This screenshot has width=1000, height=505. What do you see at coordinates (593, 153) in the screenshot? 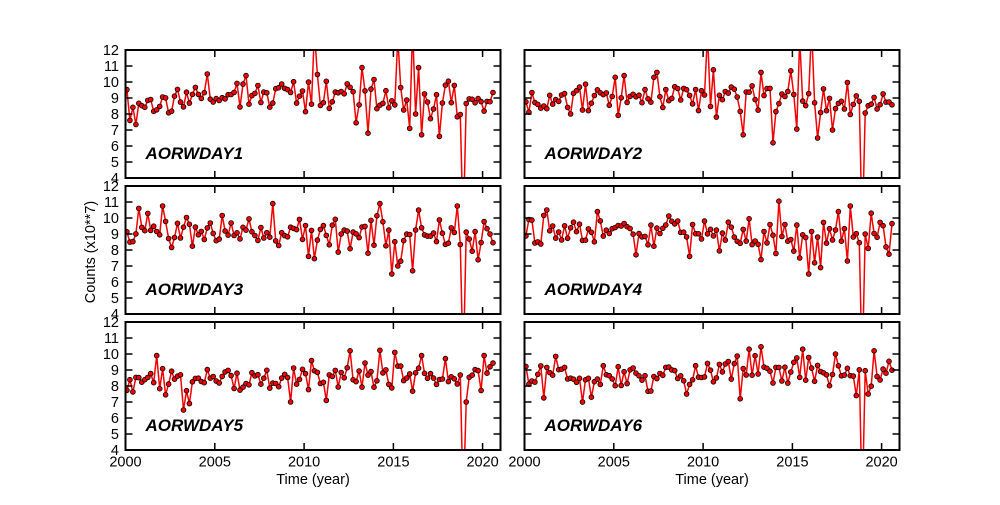
I see `svg-text: AORWDAY2` at bounding box center [593, 153].